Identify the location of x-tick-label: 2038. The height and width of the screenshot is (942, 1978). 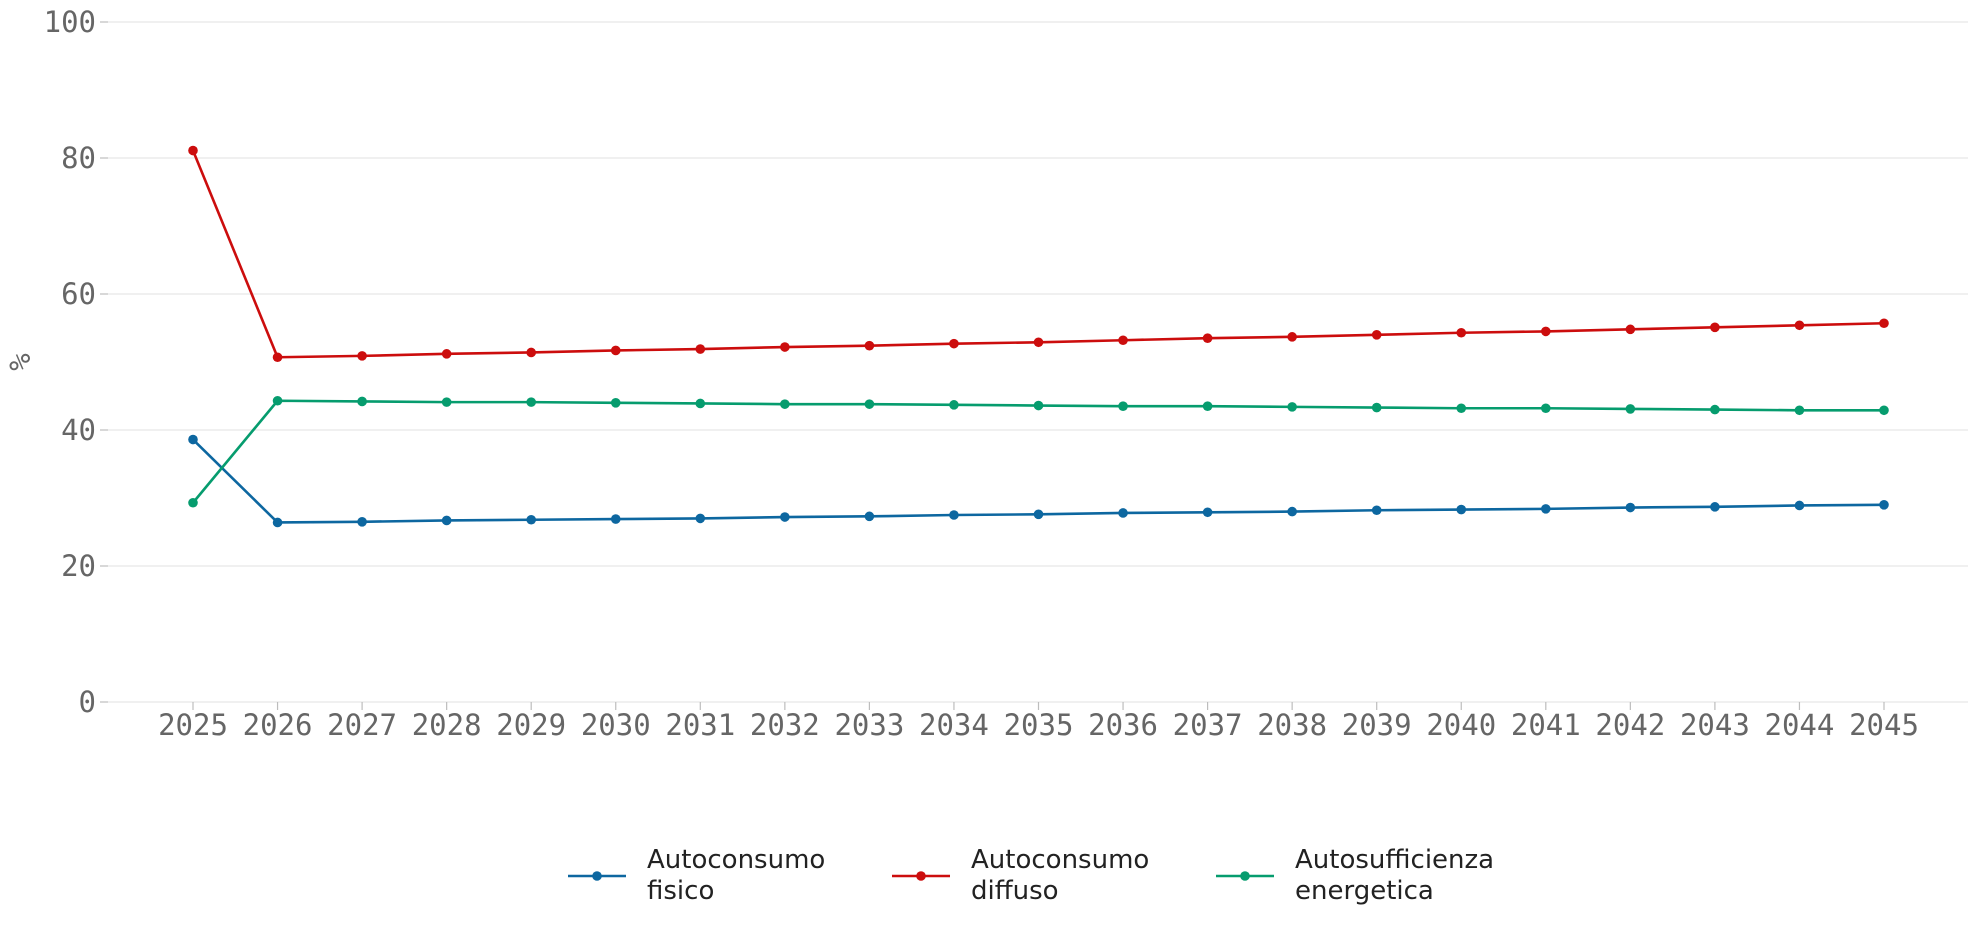
(1292, 725).